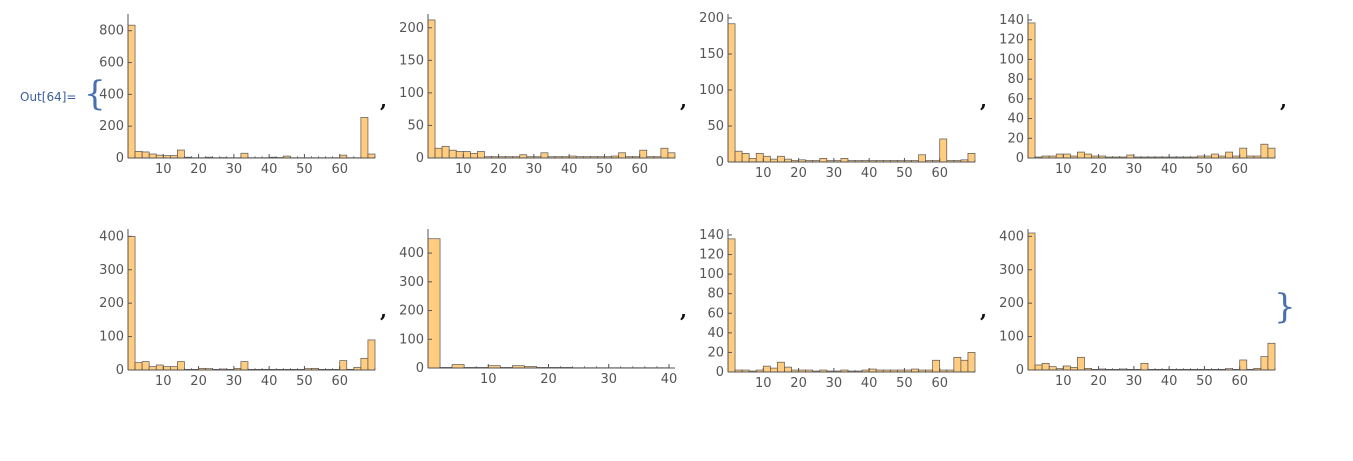 The image size is (1353, 461). Describe the element at coordinates (1011, 40) in the screenshot. I see `y-tick-label: 120` at that location.